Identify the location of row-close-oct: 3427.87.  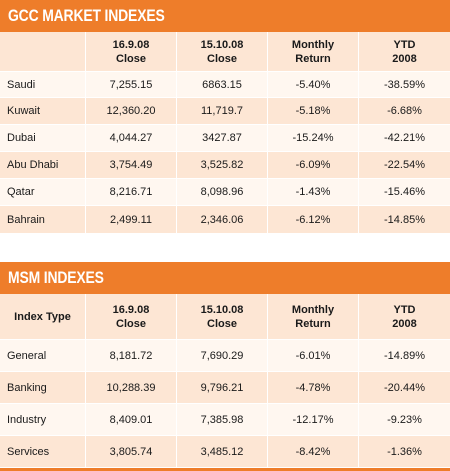
(222, 138).